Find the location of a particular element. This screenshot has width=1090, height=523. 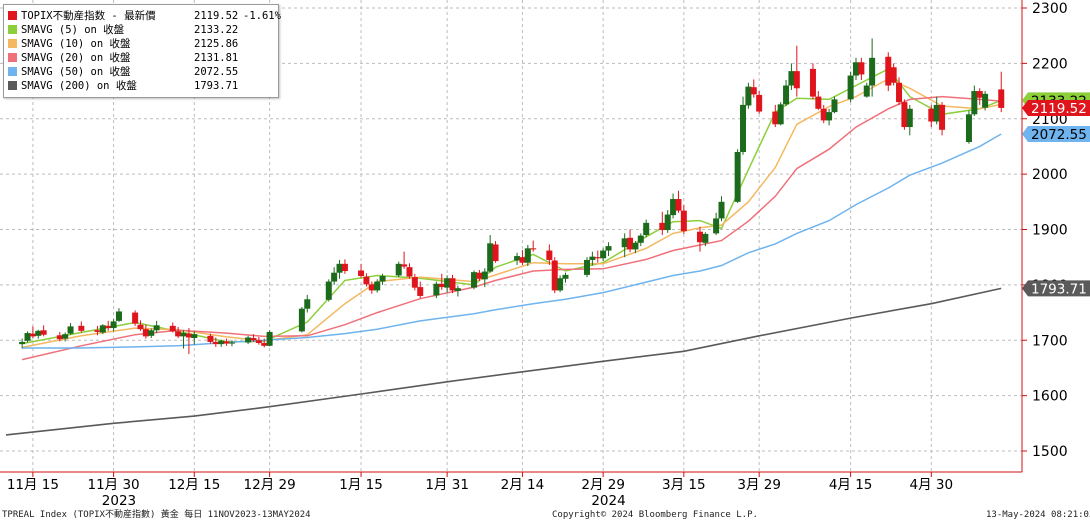

y-tick-label: 2300 is located at coordinates (1050, 9).